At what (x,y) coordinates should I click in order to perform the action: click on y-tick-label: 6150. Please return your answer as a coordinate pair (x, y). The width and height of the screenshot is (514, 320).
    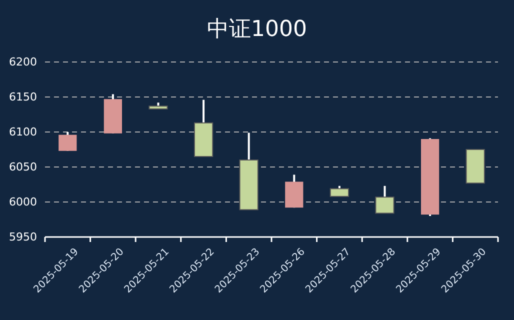
    Looking at the image, I should click on (23, 97).